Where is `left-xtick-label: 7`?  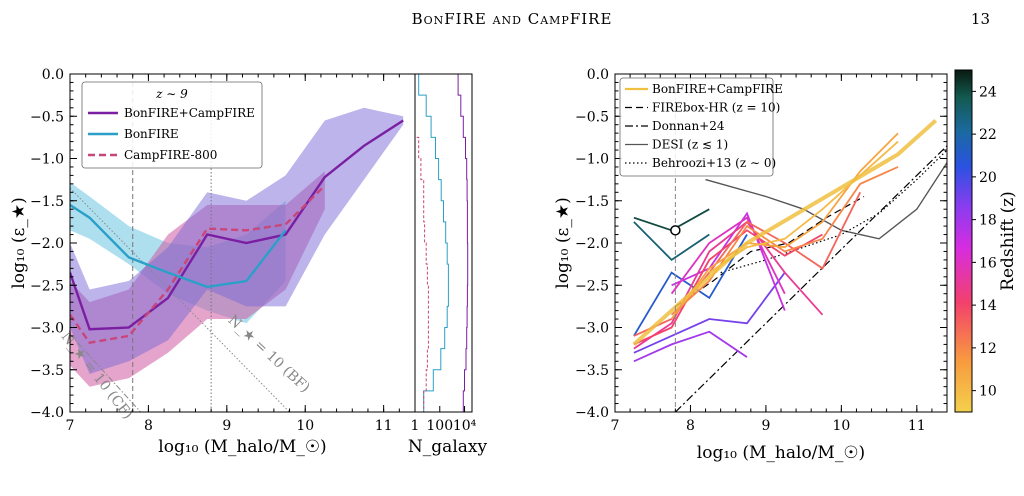 left-xtick-label: 7 is located at coordinates (70, 426).